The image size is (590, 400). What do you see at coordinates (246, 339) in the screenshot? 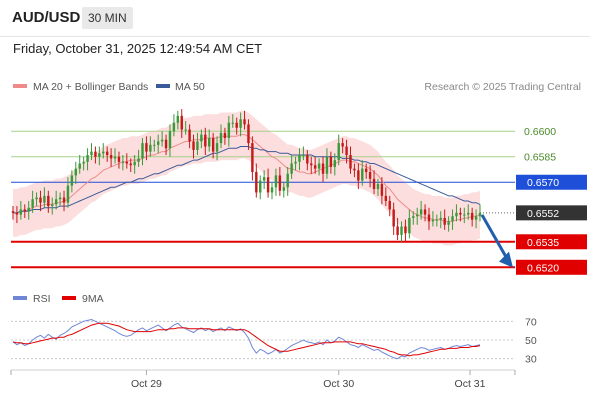
I see `rsi-ma-line` at bounding box center [246, 339].